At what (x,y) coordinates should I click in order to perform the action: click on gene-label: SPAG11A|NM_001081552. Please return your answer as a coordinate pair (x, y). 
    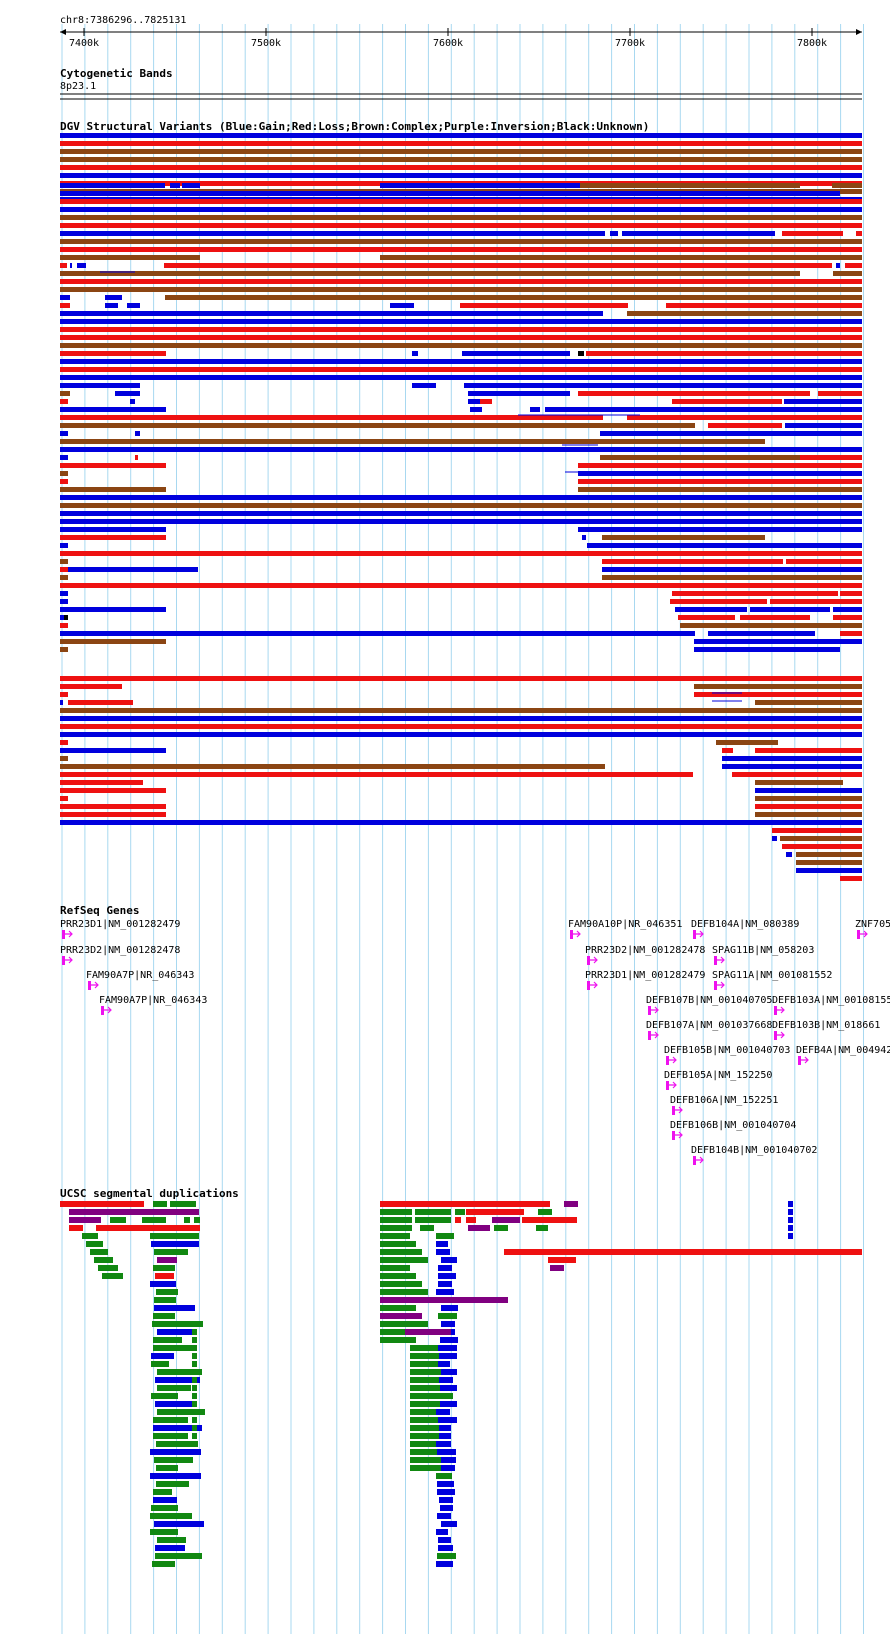
    Looking at the image, I should click on (772, 975).